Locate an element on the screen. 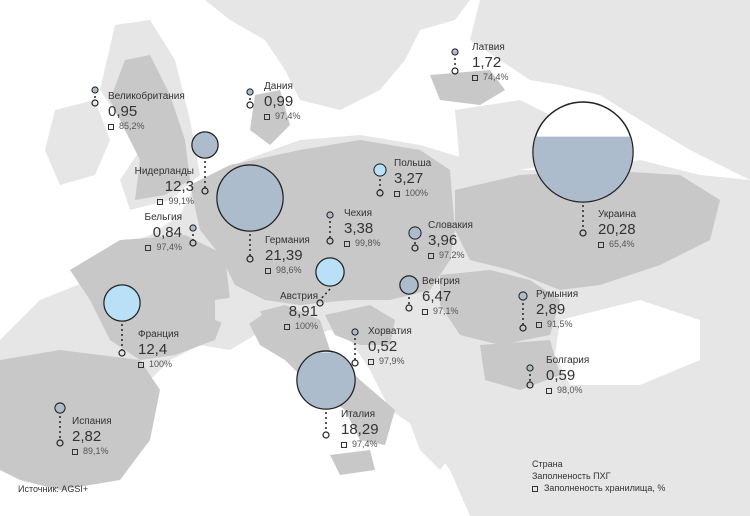 The image size is (750, 516). storage-value: 0,52 is located at coordinates (383, 346).